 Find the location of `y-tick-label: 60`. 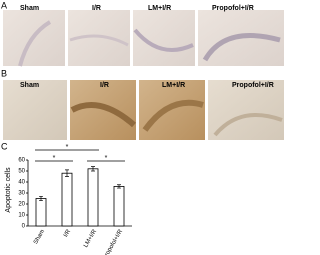

y-tick-label: 60 is located at coordinates (21, 161).